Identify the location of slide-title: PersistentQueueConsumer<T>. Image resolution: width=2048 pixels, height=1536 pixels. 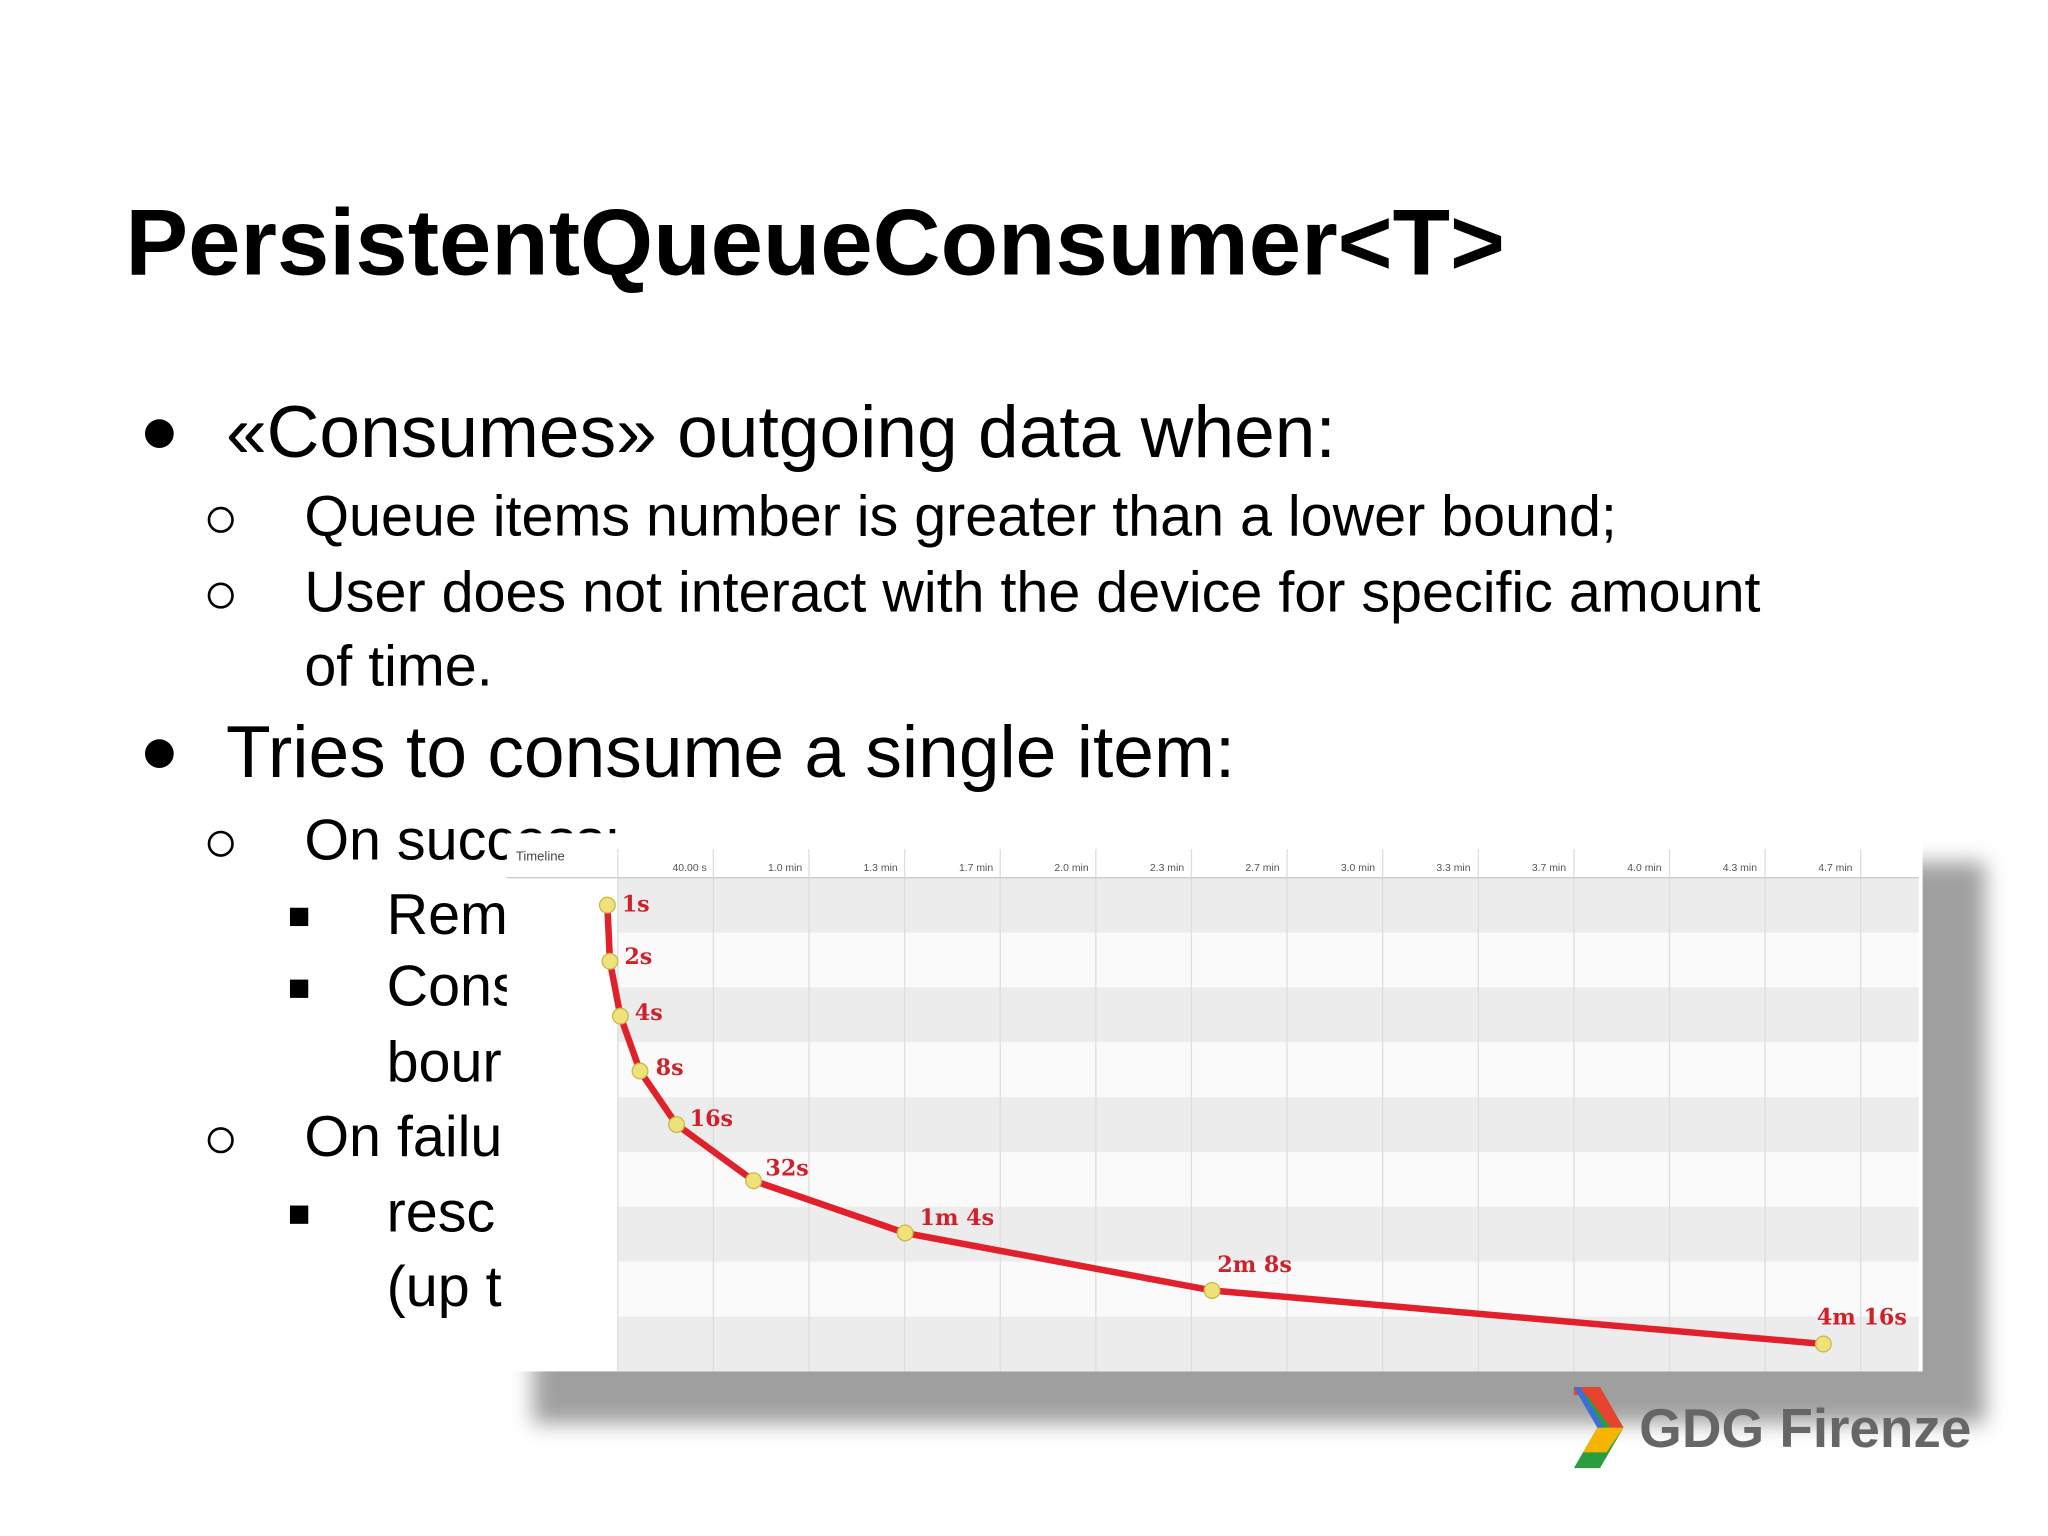
(815, 241).